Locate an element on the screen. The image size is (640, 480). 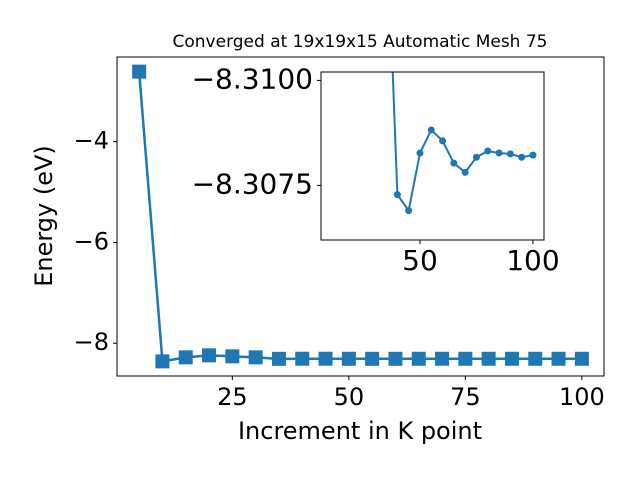
y-tick-label: −8 is located at coordinates (91, 342).